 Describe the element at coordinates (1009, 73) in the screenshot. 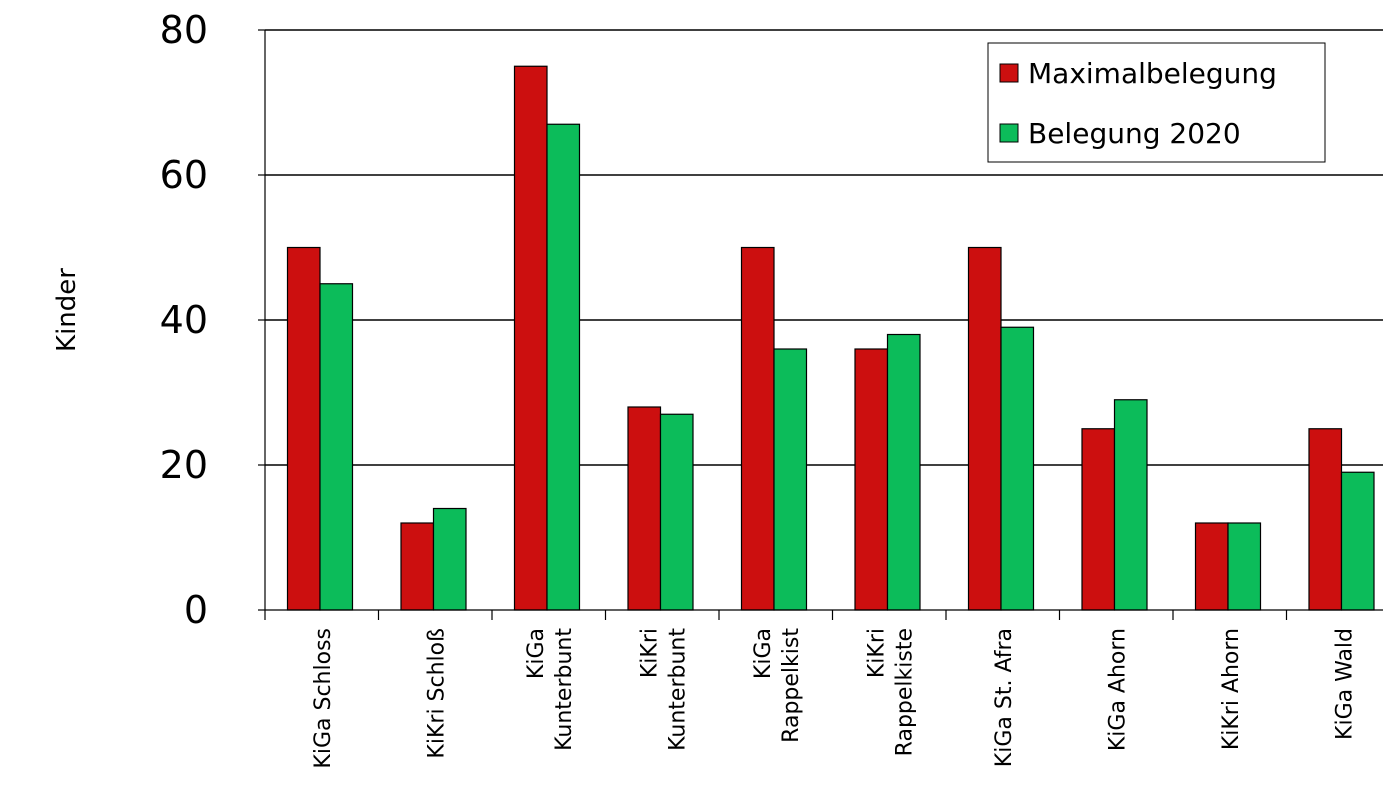

I see `legend-swatch-maximalbelegung` at that location.